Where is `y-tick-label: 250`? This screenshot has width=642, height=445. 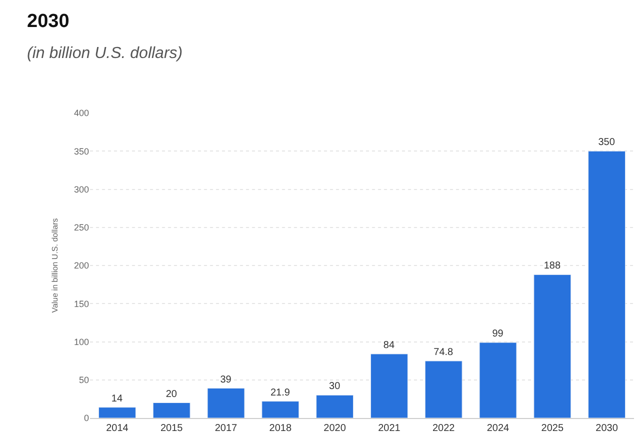 y-tick-label: 250 is located at coordinates (81, 227).